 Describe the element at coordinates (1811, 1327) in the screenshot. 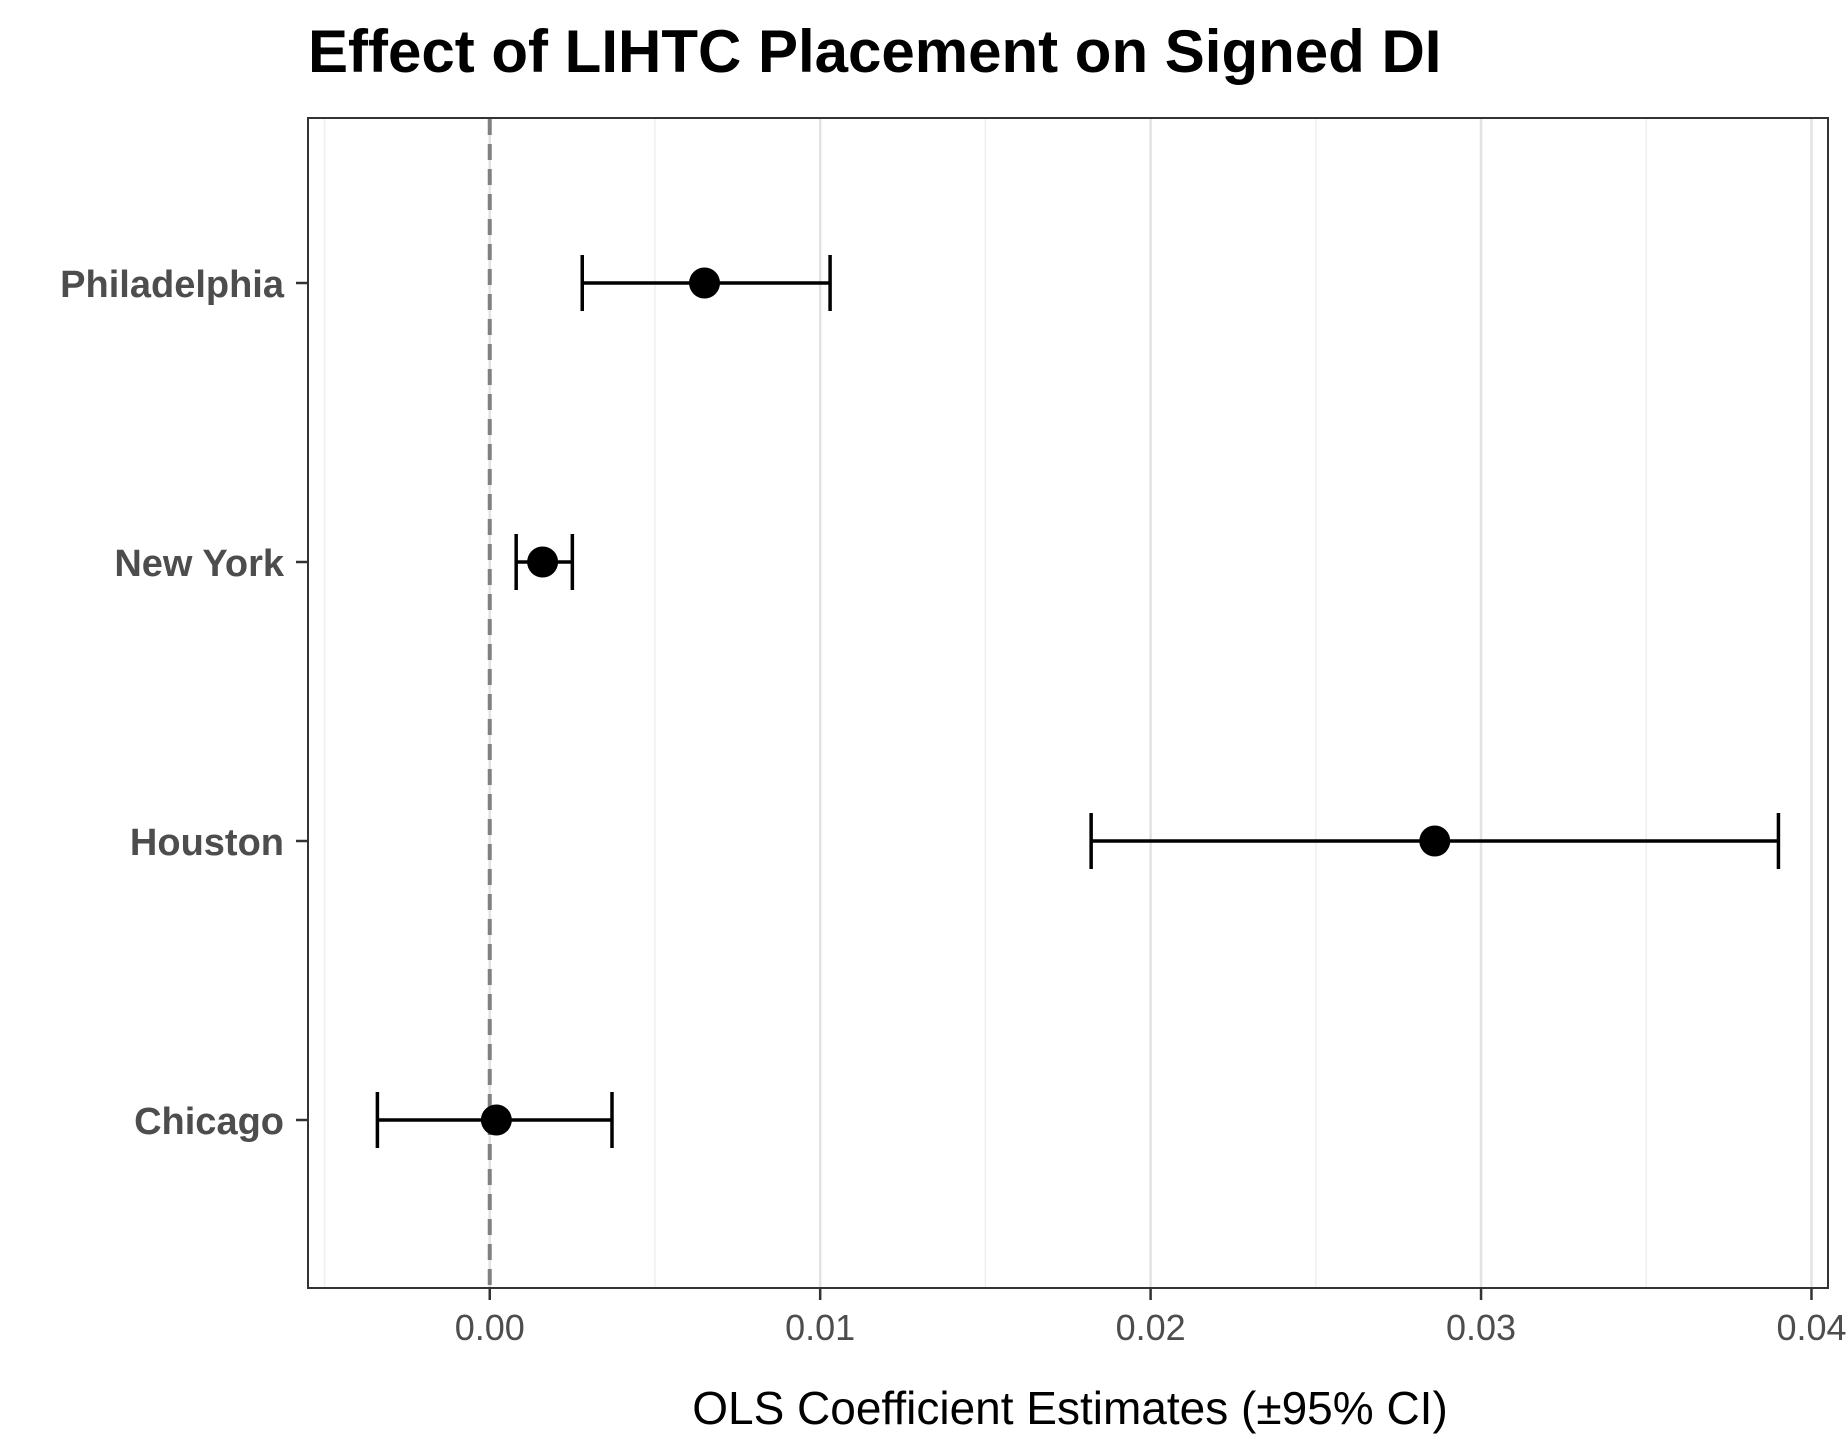

I see `x-tick-label: 0.04` at that location.